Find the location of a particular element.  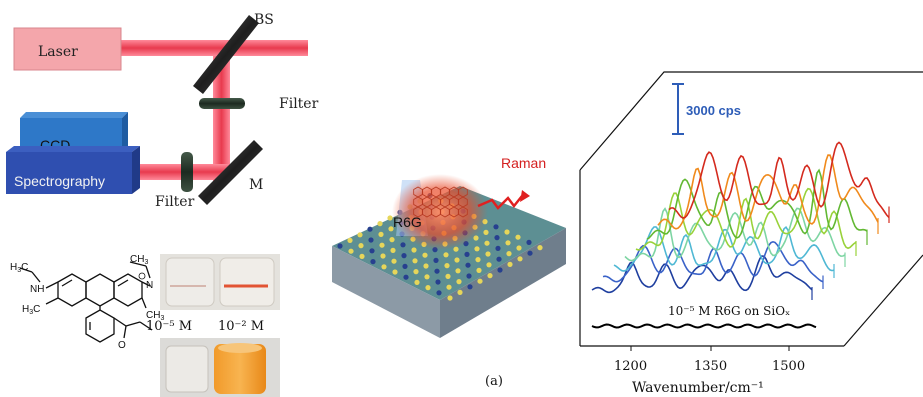

substrate-front is located at coordinates (386, 292).